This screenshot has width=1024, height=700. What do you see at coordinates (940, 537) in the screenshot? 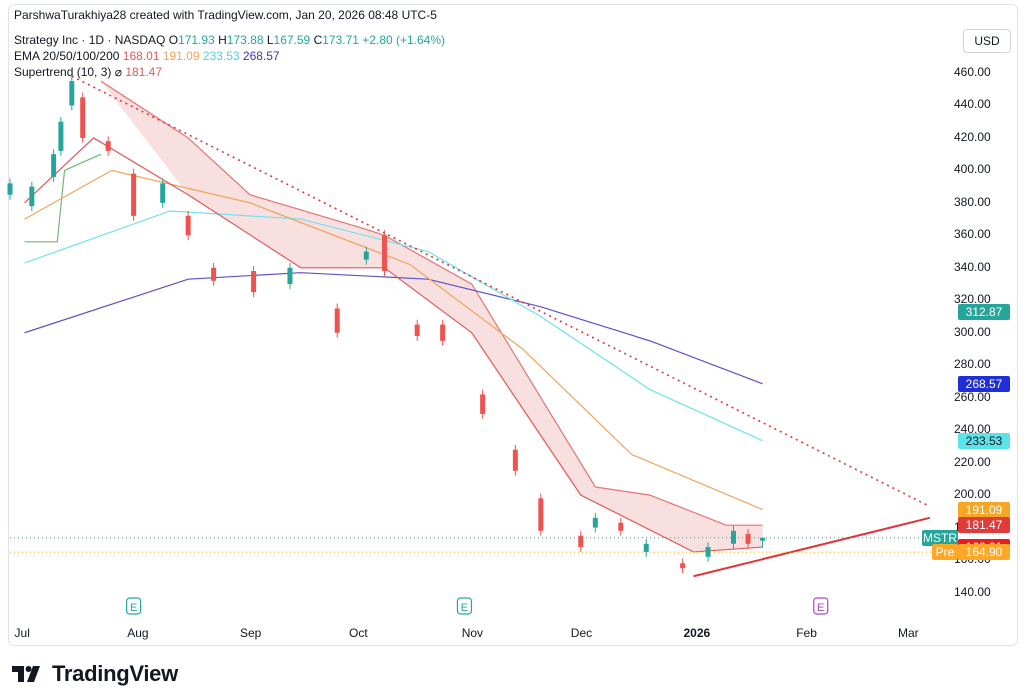
I see `symbol-tag: MSTR` at bounding box center [940, 537].